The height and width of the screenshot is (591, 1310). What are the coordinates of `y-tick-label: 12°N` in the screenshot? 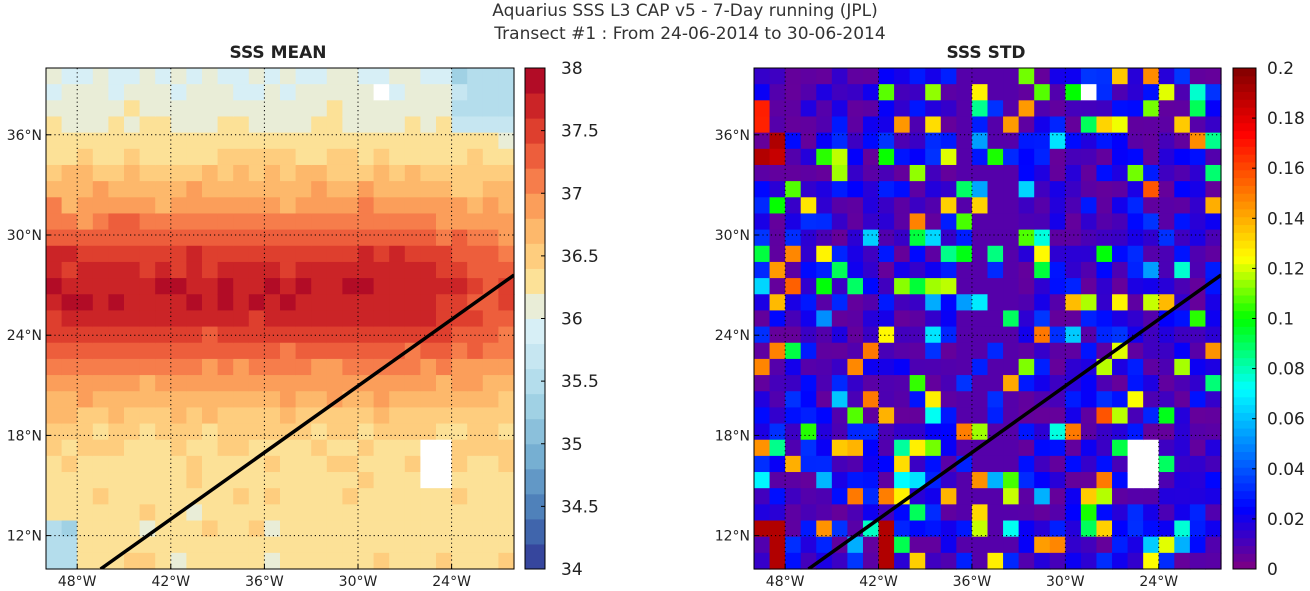 It's located at (24, 537).